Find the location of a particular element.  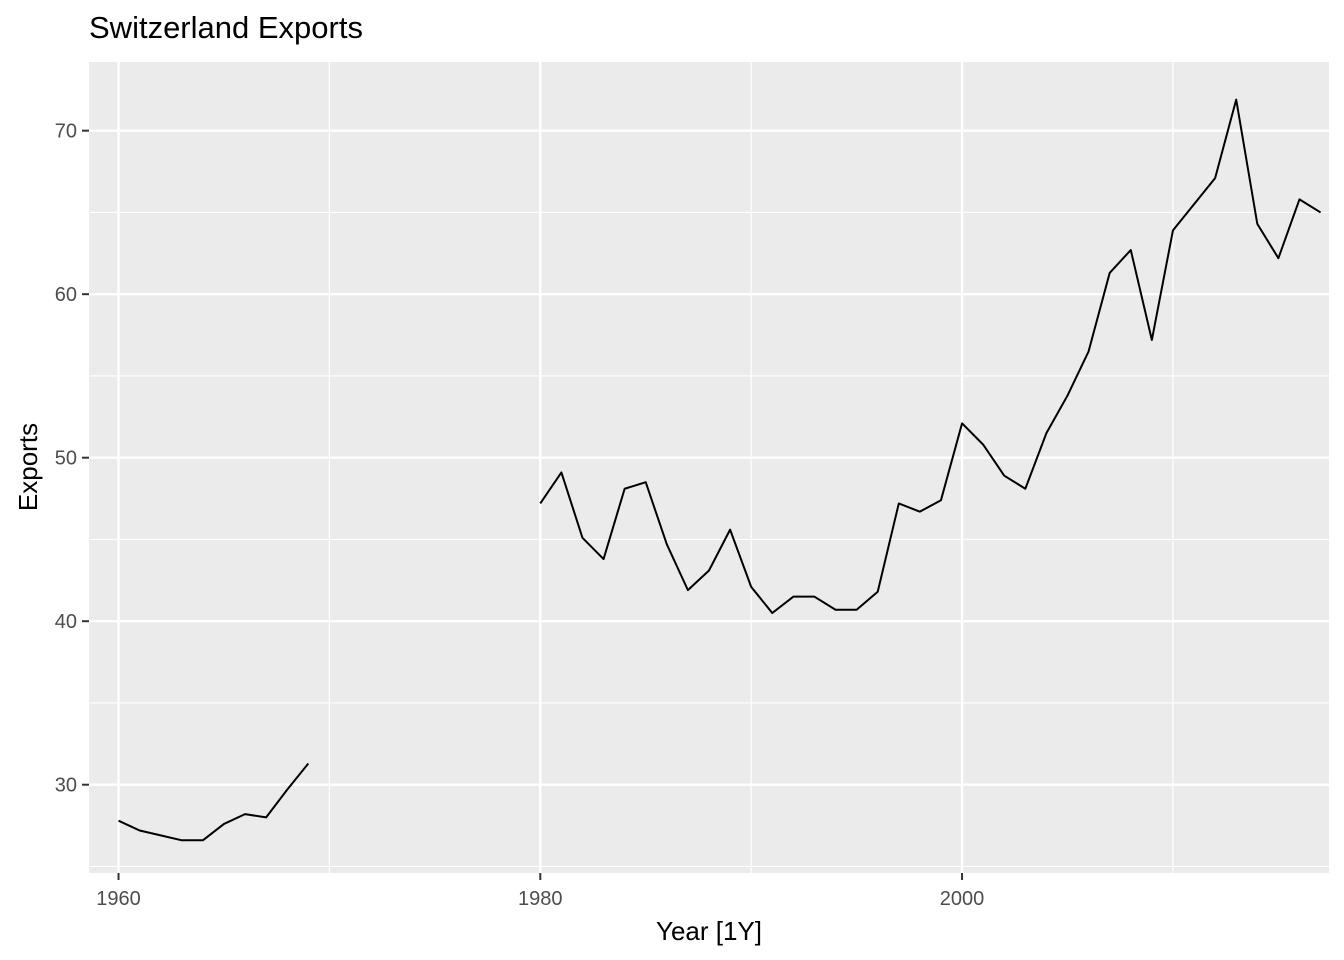

y-tick-label: 40 is located at coordinates (66, 622).